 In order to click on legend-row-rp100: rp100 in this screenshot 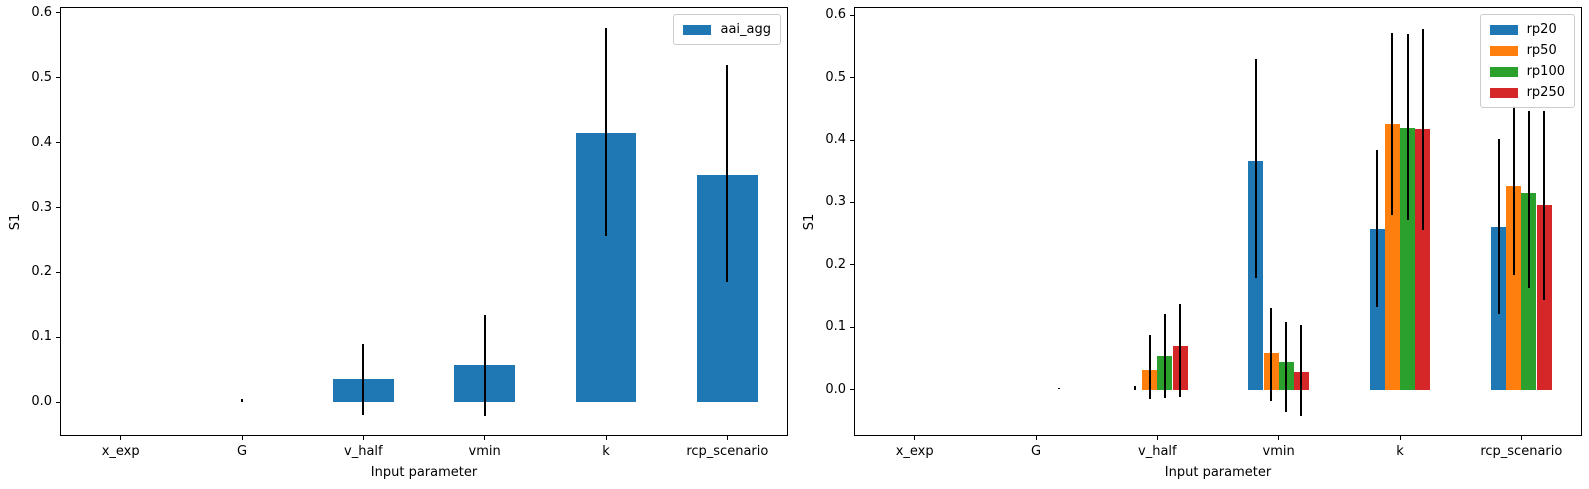, I will do `click(1527, 71)`.